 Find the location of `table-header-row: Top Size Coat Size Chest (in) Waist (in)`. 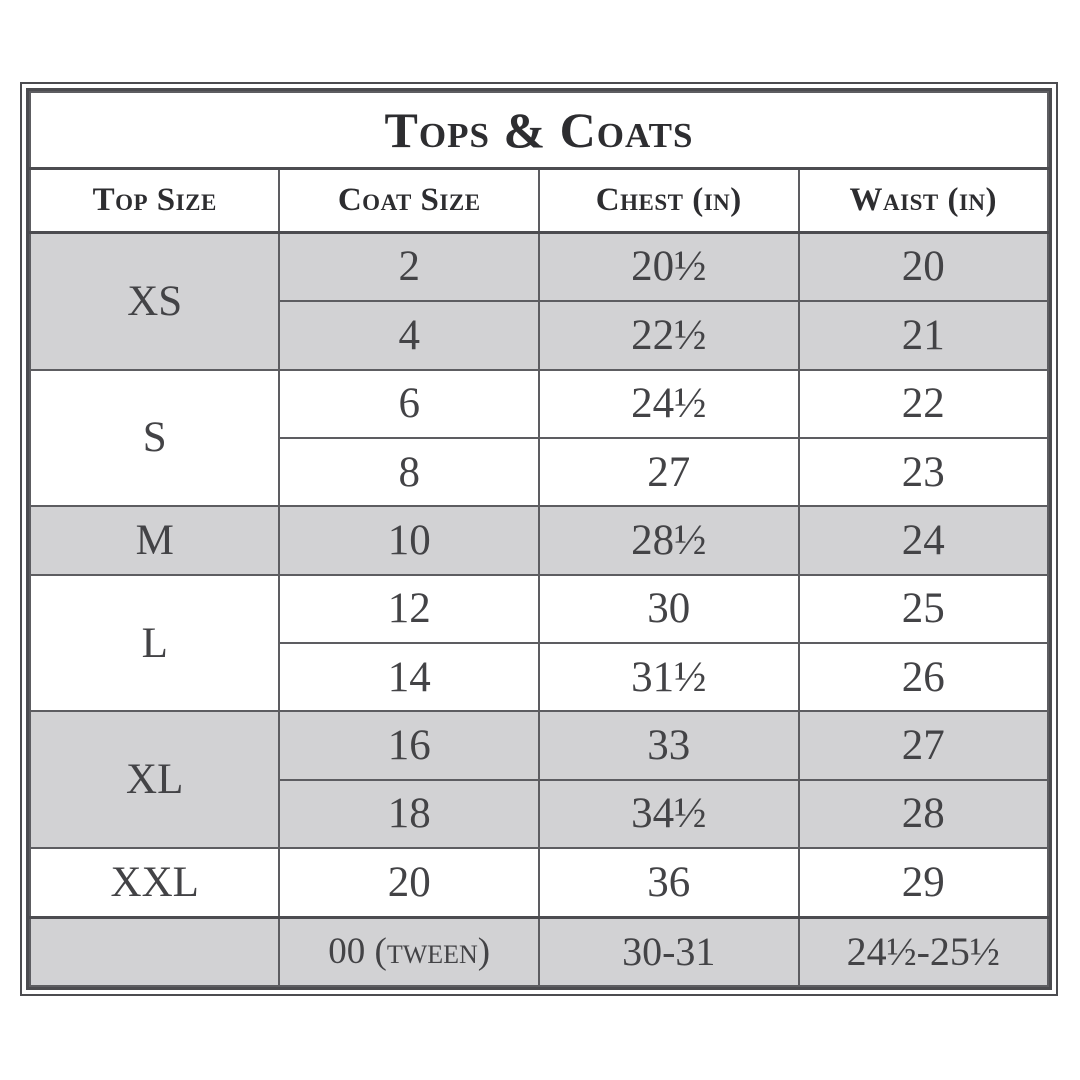

table-header-row: Top Size Coat Size Chest (in) Waist (in) is located at coordinates (539, 200).